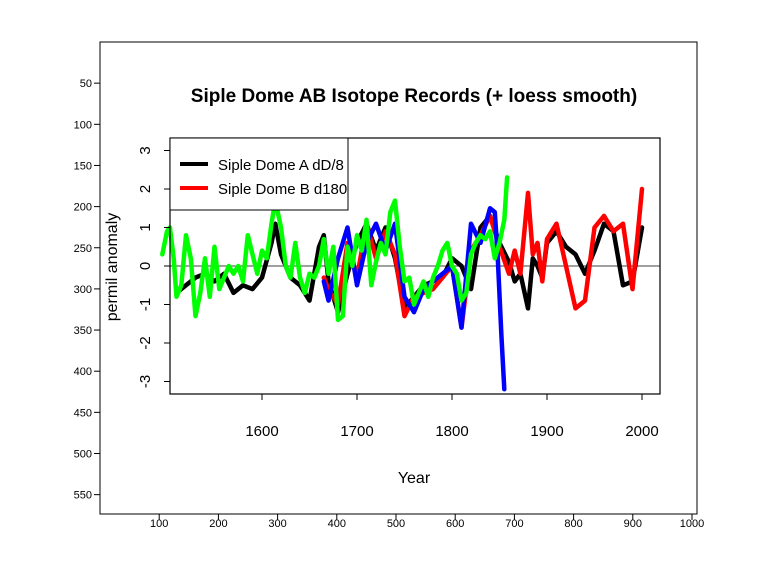  What do you see at coordinates (546, 431) in the screenshot?
I see `x-tick-label: 1900` at bounding box center [546, 431].